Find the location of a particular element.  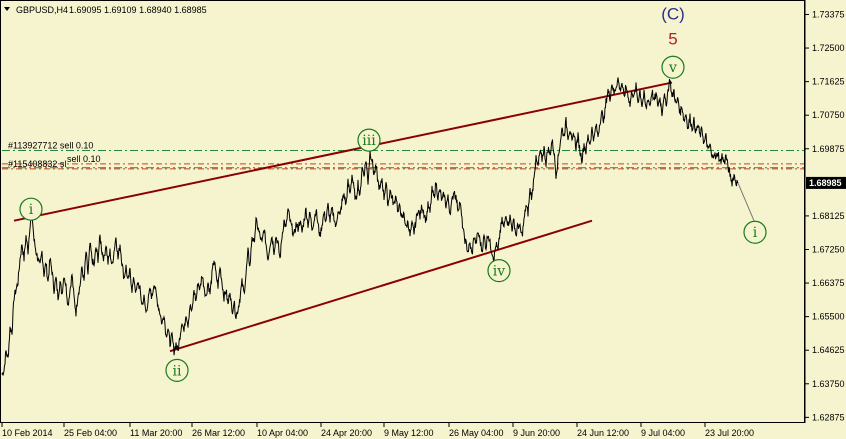

order-line-label: #115408832 sl is located at coordinates (37, 164).